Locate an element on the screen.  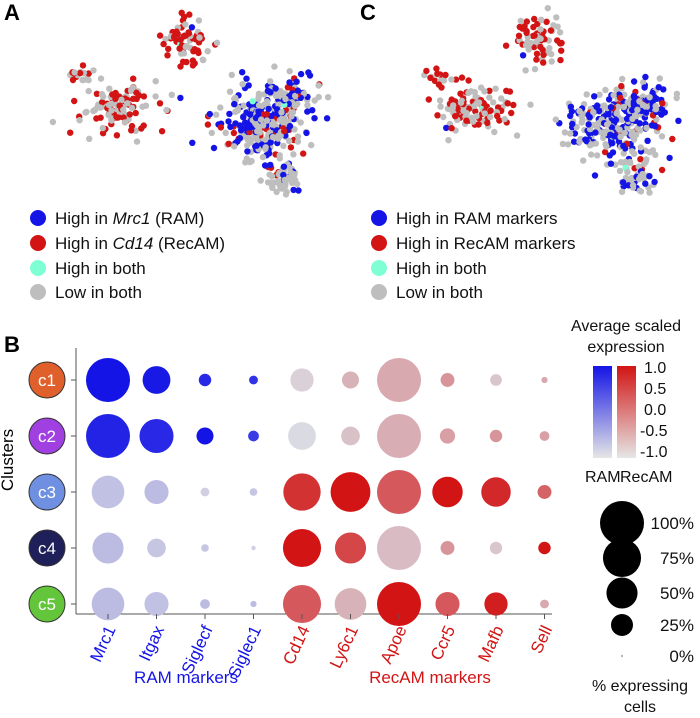
legend-c-swatch is located at coordinates (379, 218).